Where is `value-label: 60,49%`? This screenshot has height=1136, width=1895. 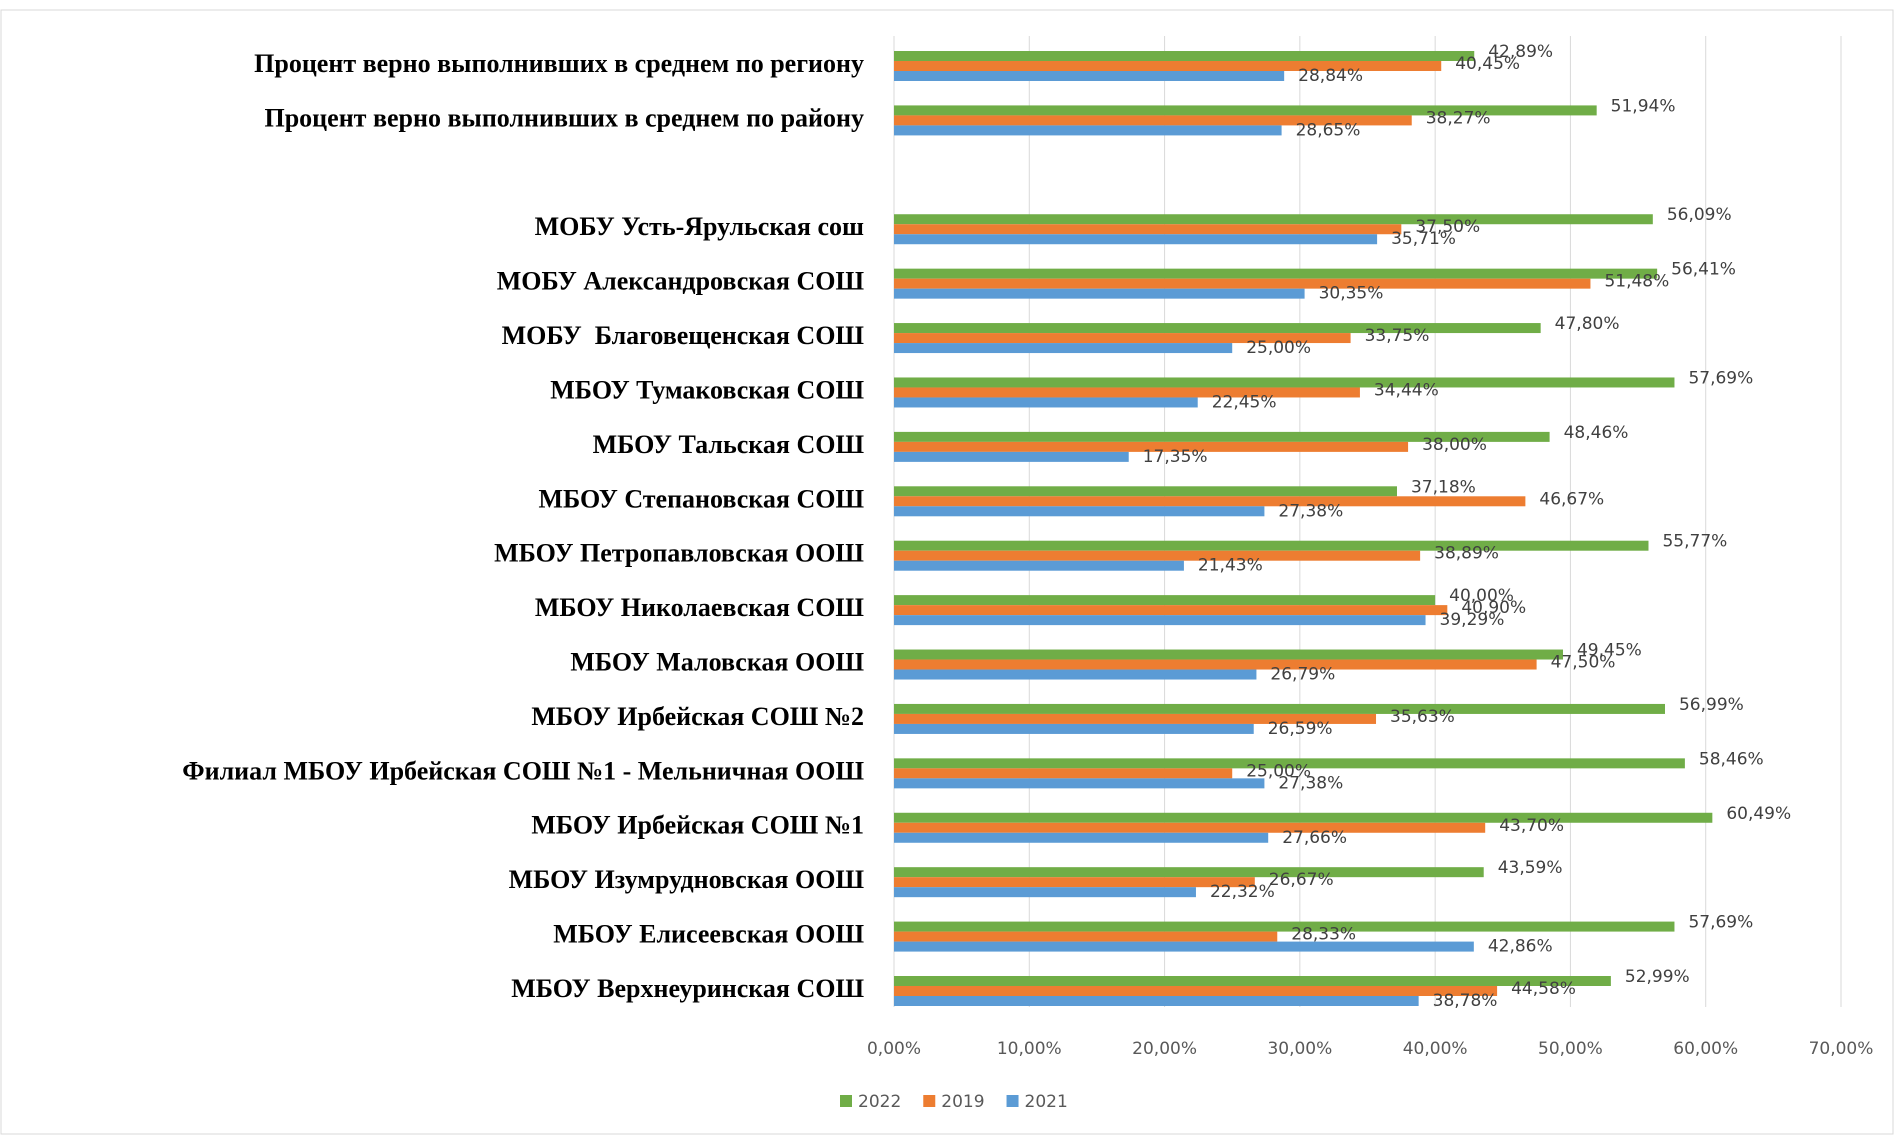 value-label: 60,49% is located at coordinates (1758, 814).